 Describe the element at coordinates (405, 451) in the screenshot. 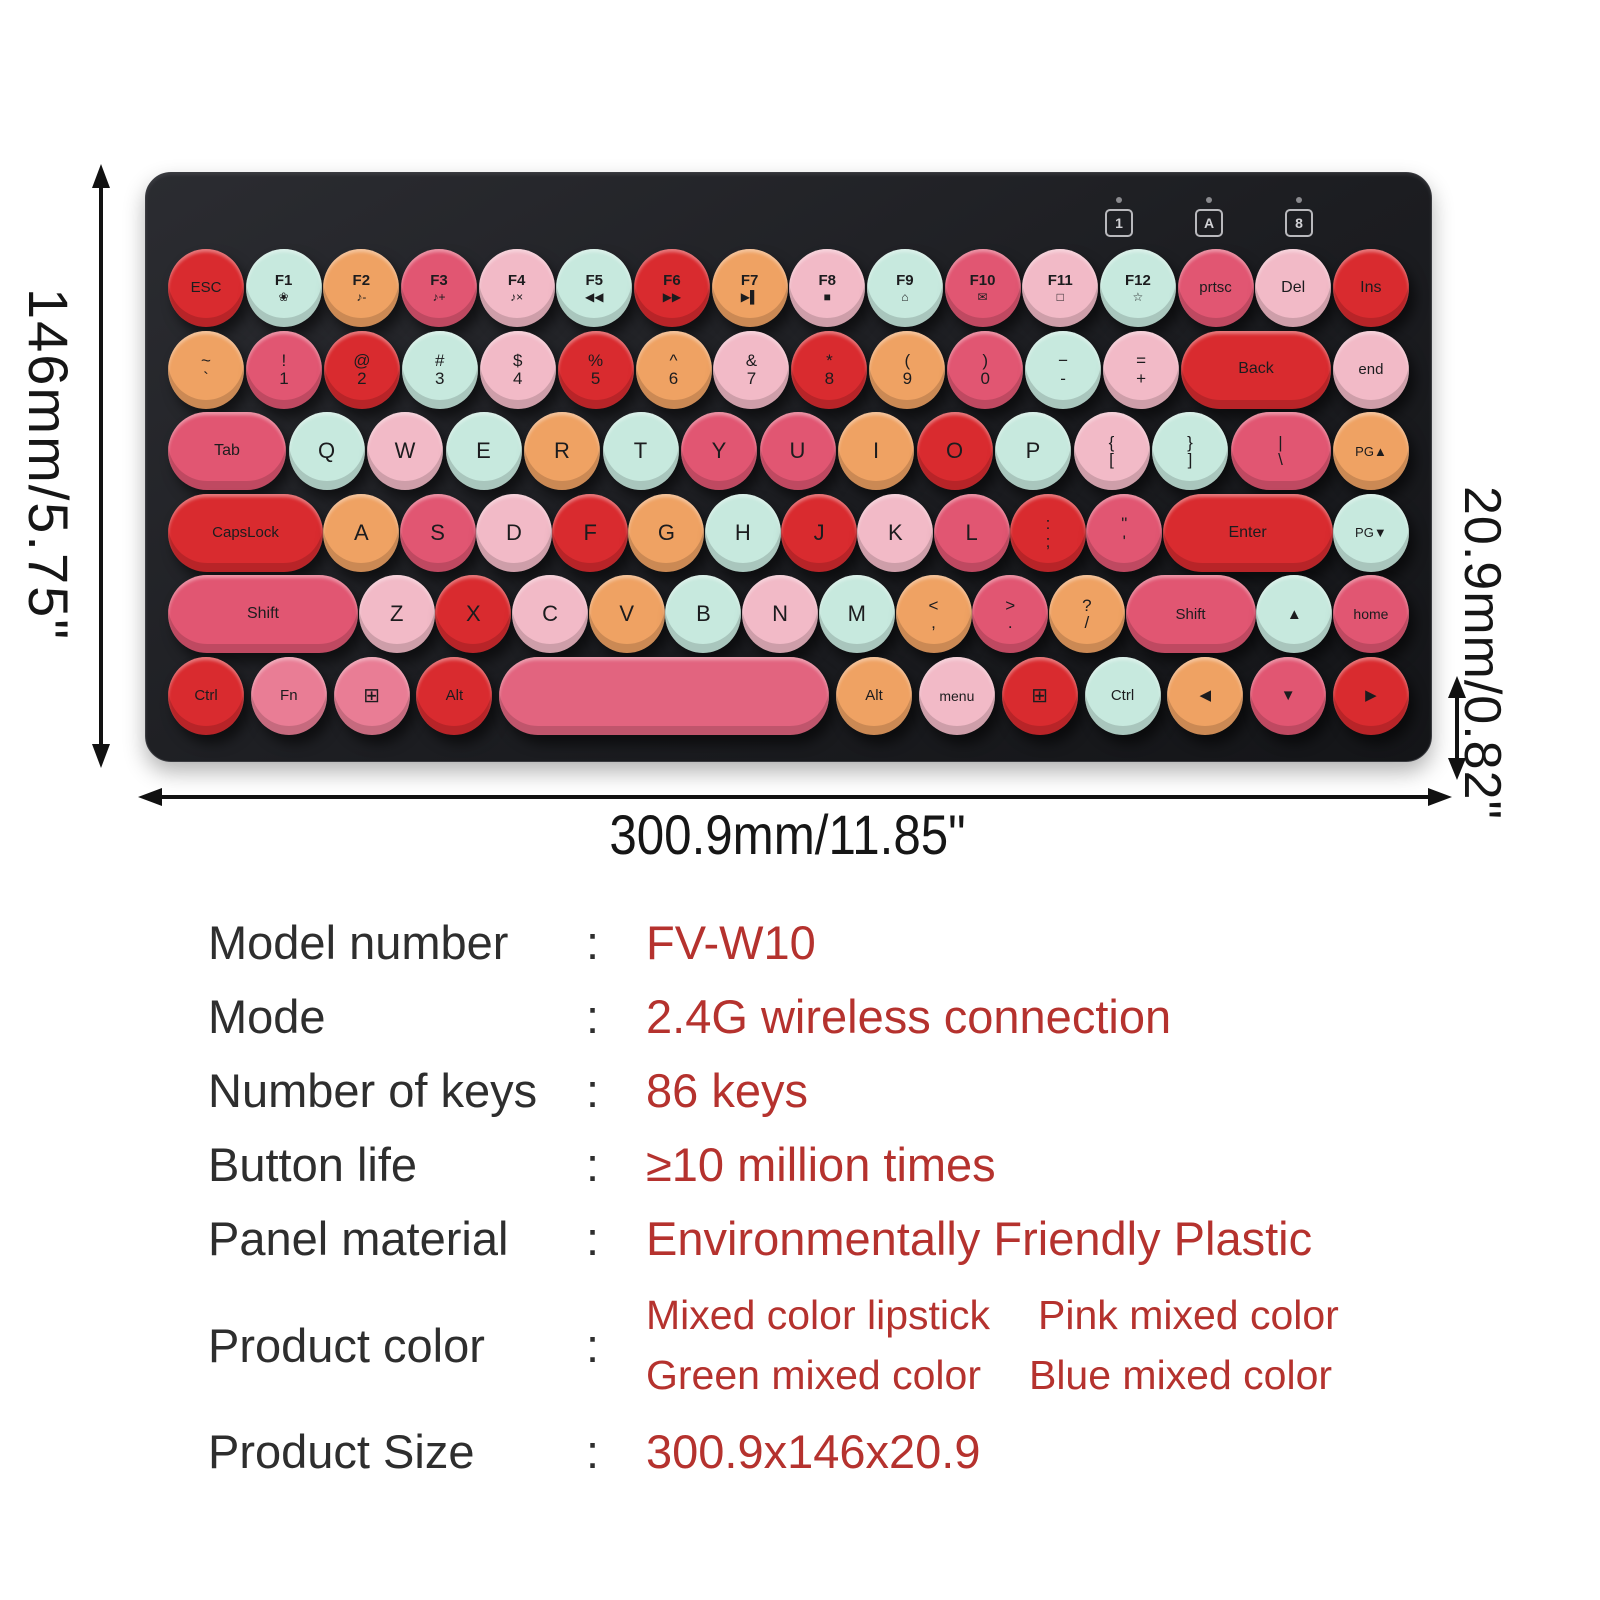

I see `key-w: W` at that location.